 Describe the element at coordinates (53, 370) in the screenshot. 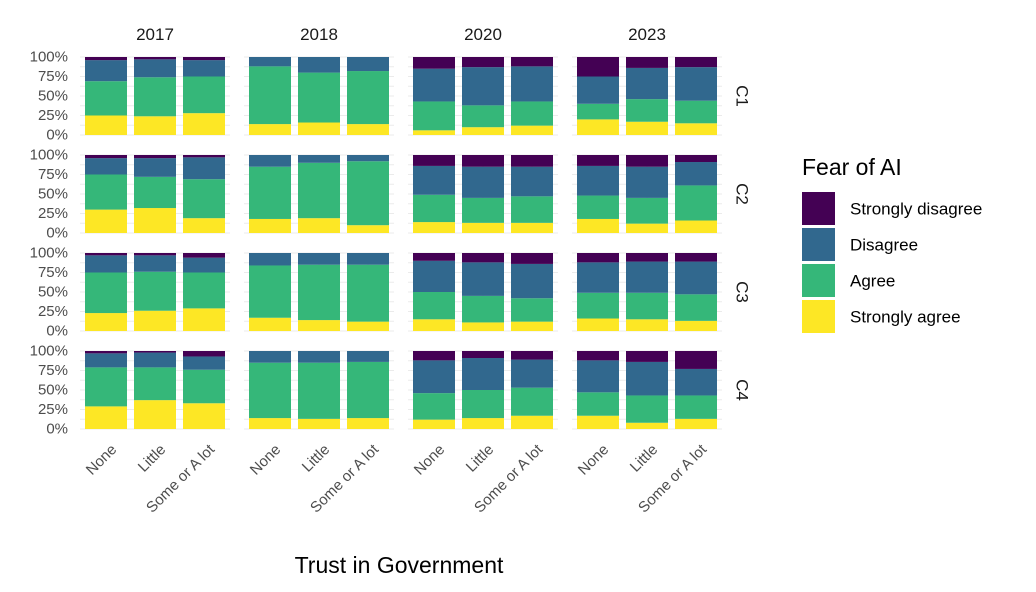

I see `y-tick-label: 75%` at that location.